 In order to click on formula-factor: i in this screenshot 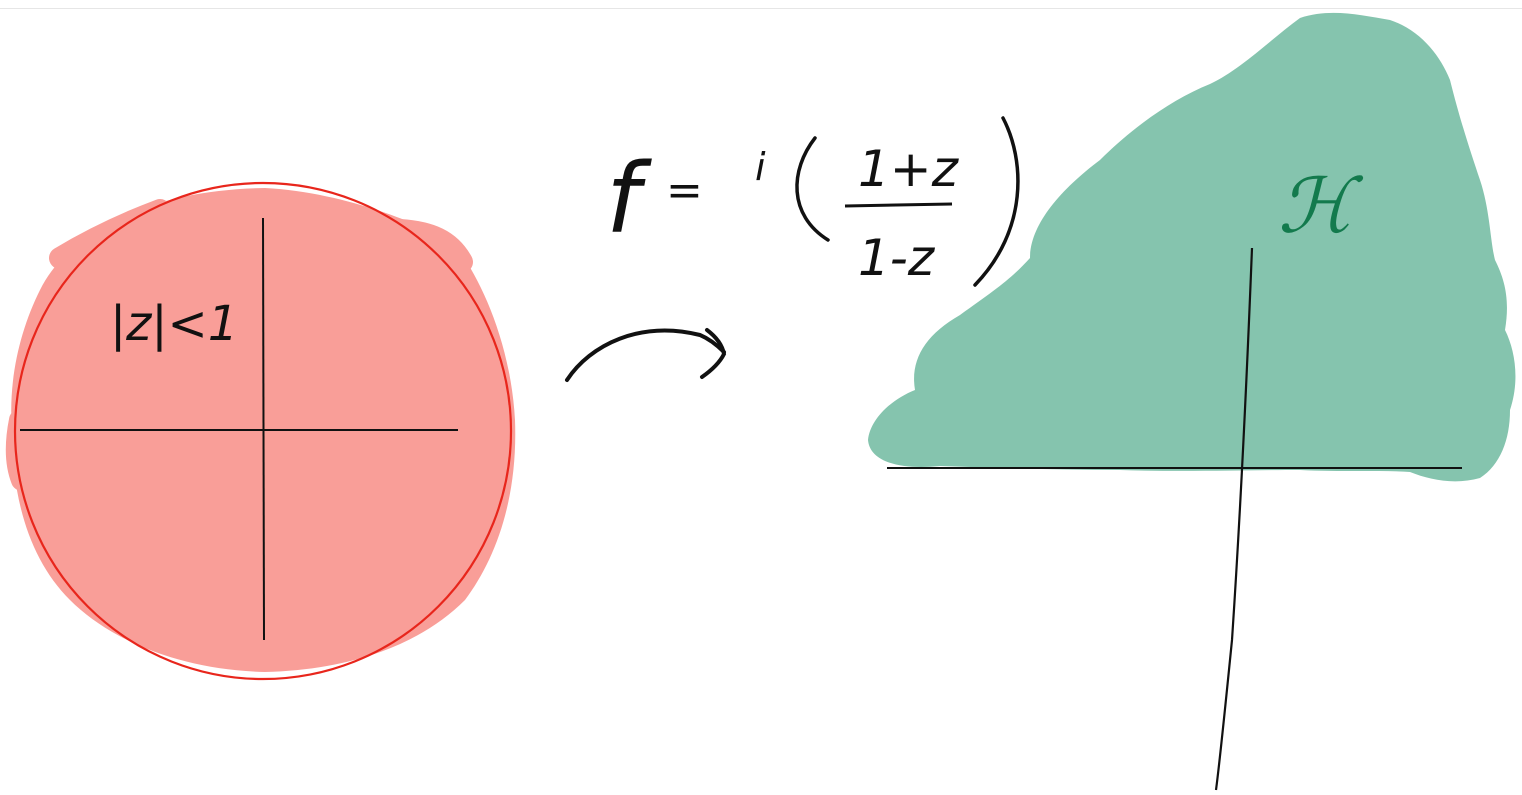, I will do `click(760, 167)`.